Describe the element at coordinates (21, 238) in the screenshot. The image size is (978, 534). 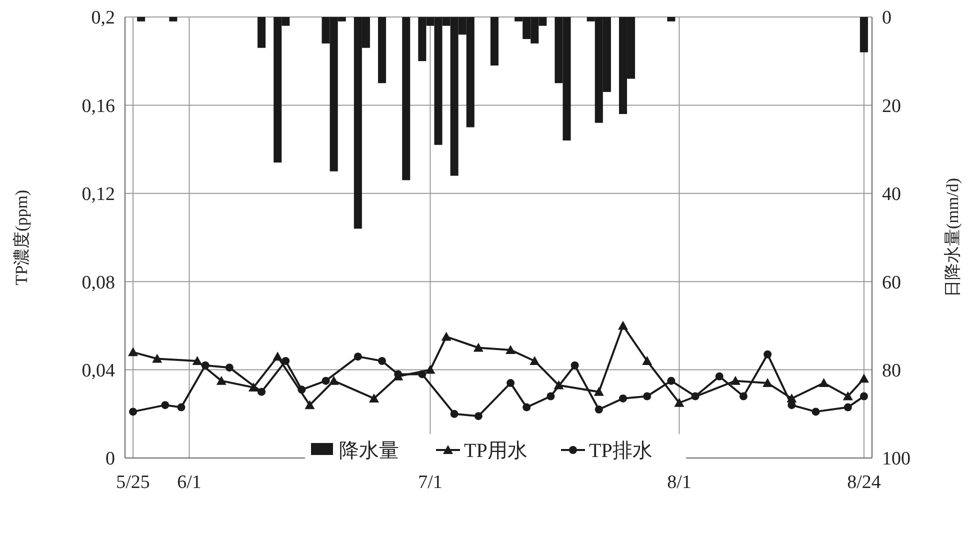
I see `y-axis-title: TP濃度(ppm)` at that location.